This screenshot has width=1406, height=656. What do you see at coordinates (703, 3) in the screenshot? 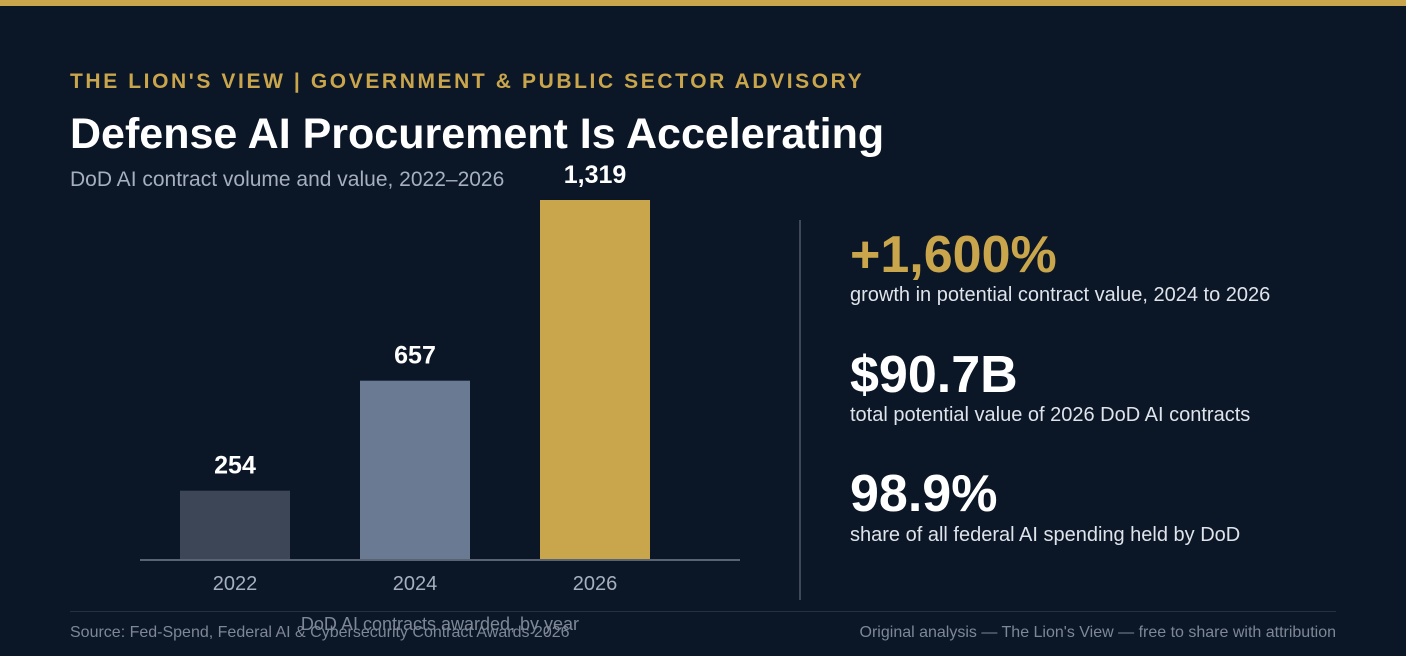
I see `top-accent-bar` at bounding box center [703, 3].